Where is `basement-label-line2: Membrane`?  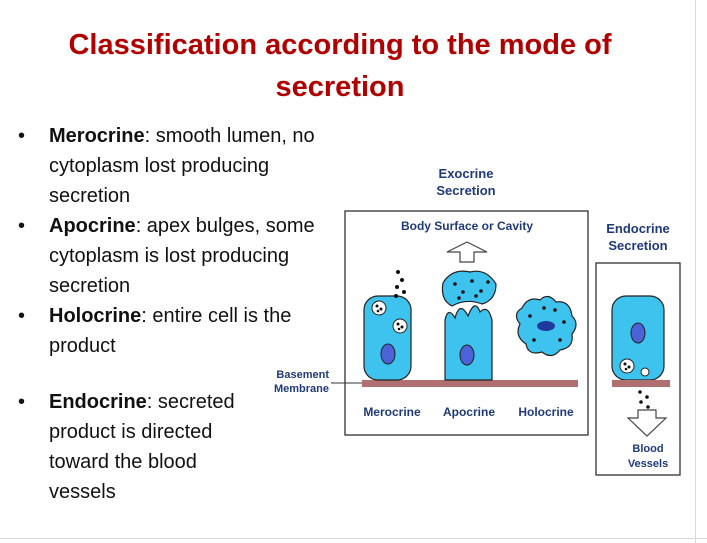 basement-label-line2: Membrane is located at coordinates (301, 389).